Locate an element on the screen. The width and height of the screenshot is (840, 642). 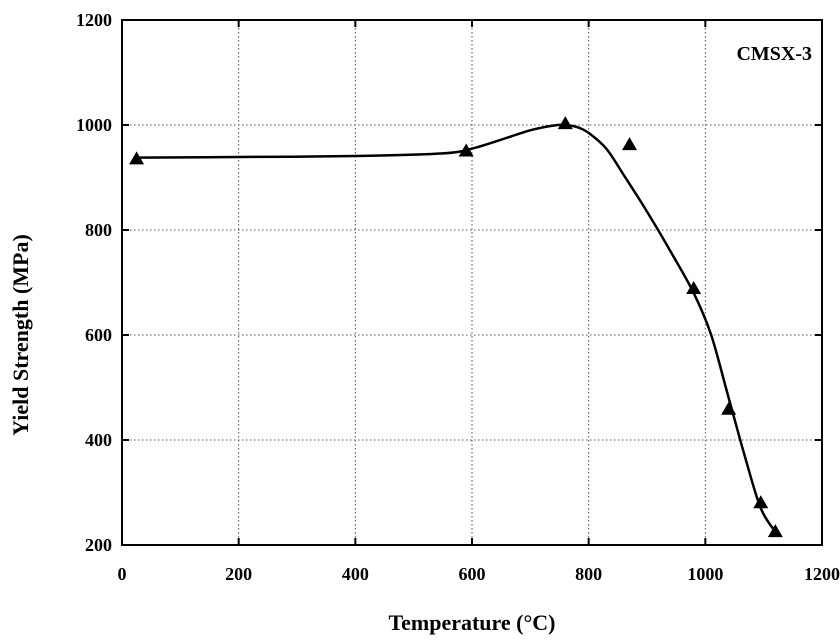
x-tick-label: 1000 is located at coordinates (705, 574).